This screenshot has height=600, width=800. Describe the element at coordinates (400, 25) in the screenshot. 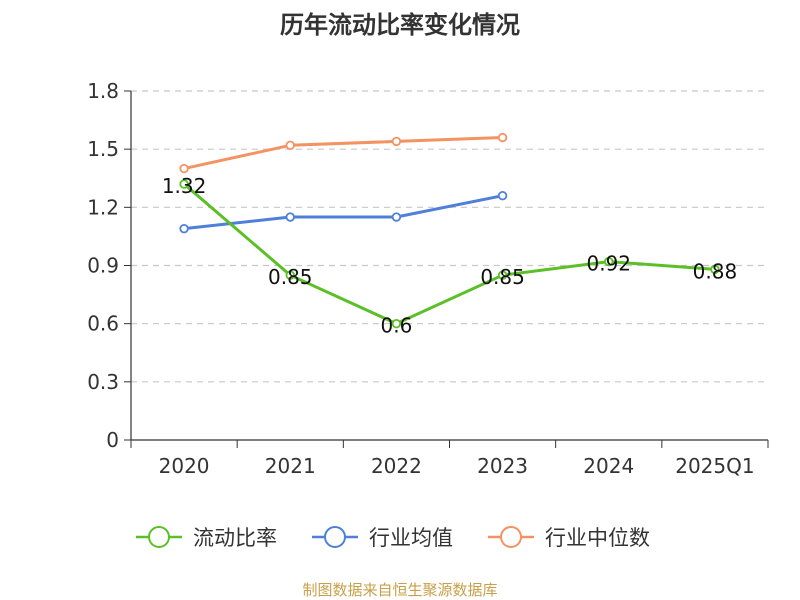

I see `chart-title: 历年流动比率变化情况` at that location.